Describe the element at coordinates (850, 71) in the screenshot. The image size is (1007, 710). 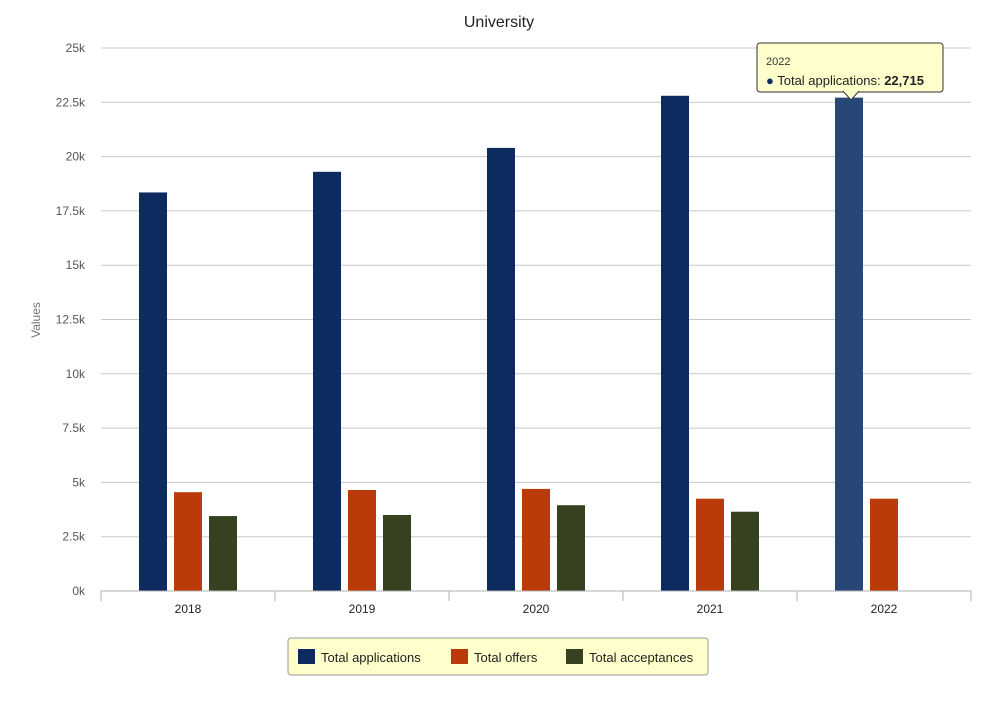
I see `tooltip: 2022 ● Total applications: 22,715` at that location.